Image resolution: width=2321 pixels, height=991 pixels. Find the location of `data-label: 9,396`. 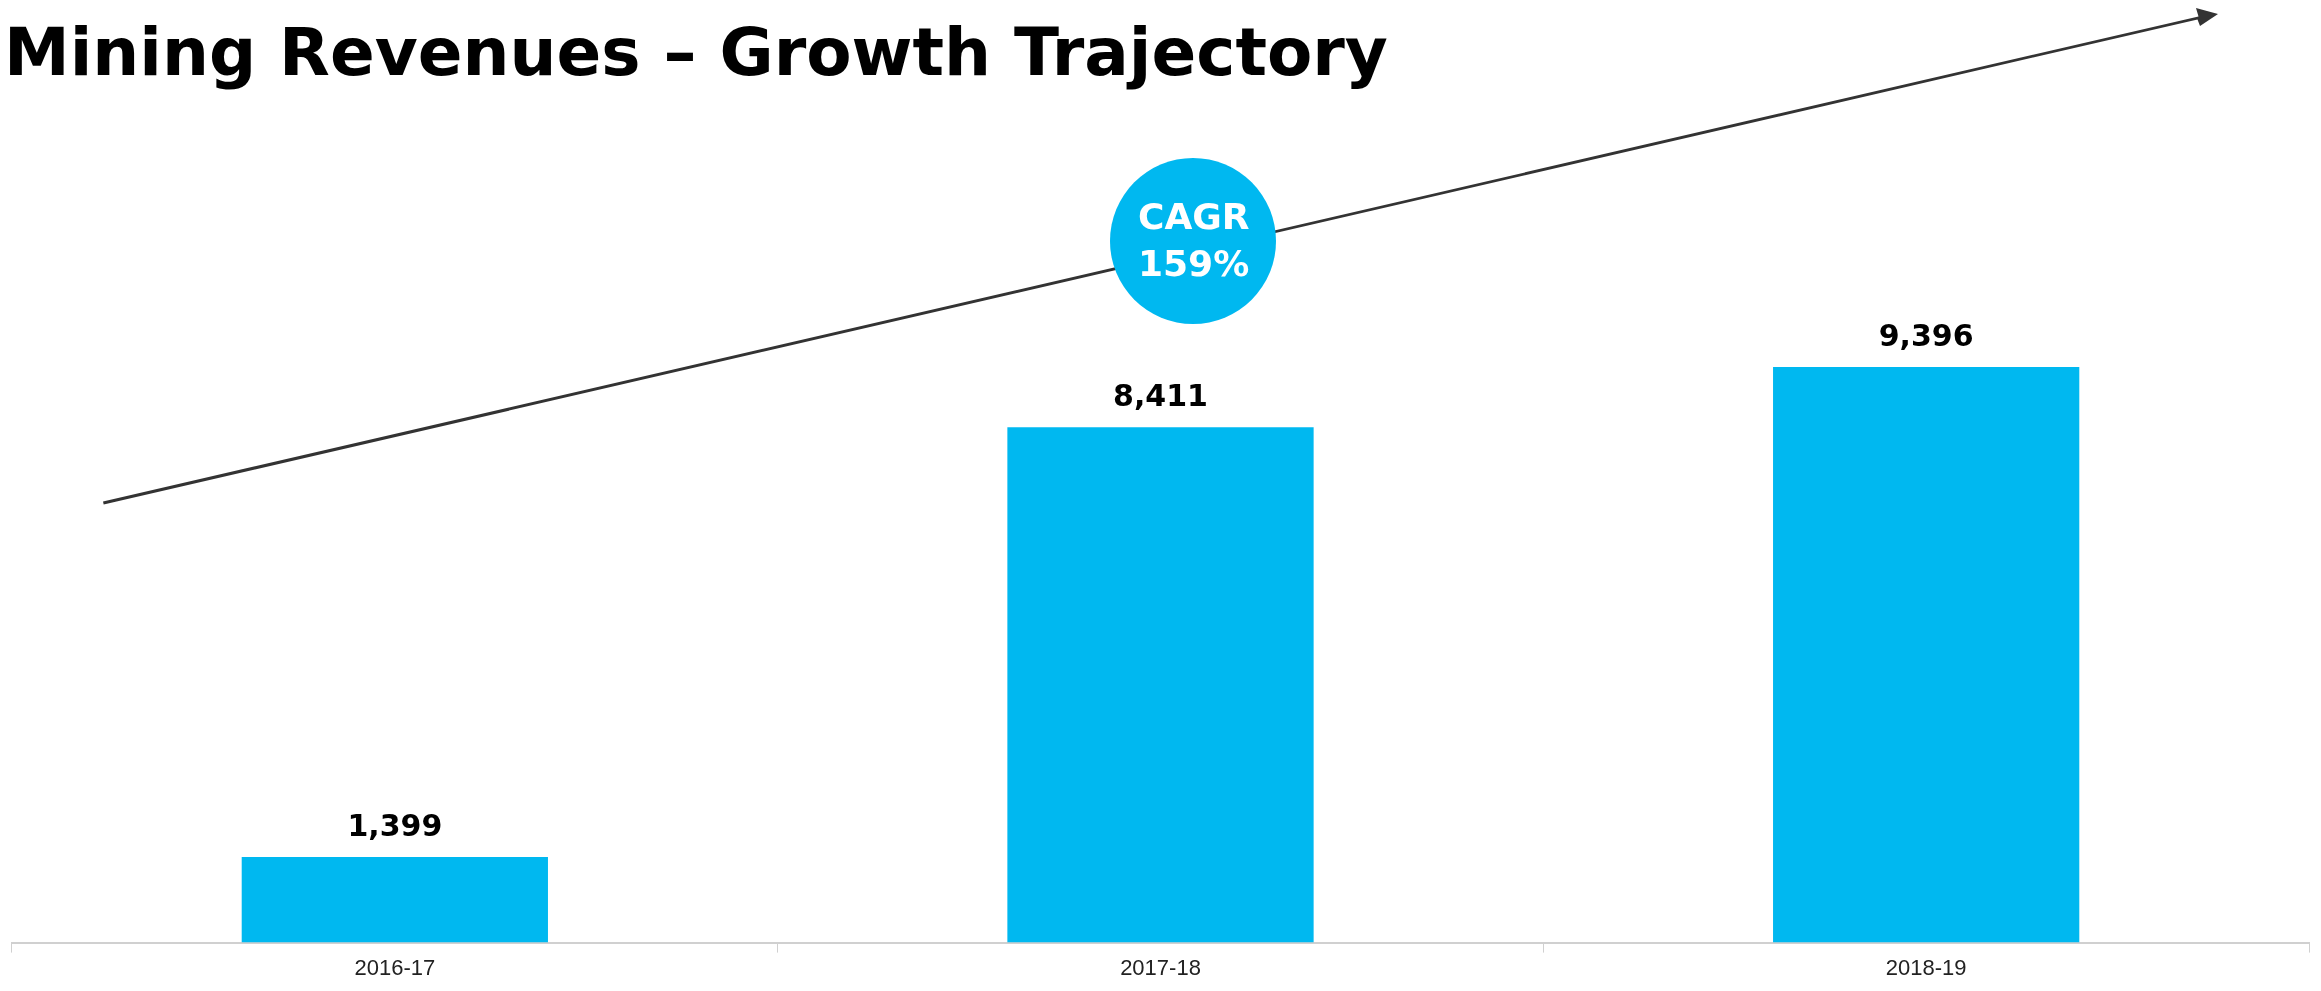

data-label: 9,396 is located at coordinates (1926, 335).